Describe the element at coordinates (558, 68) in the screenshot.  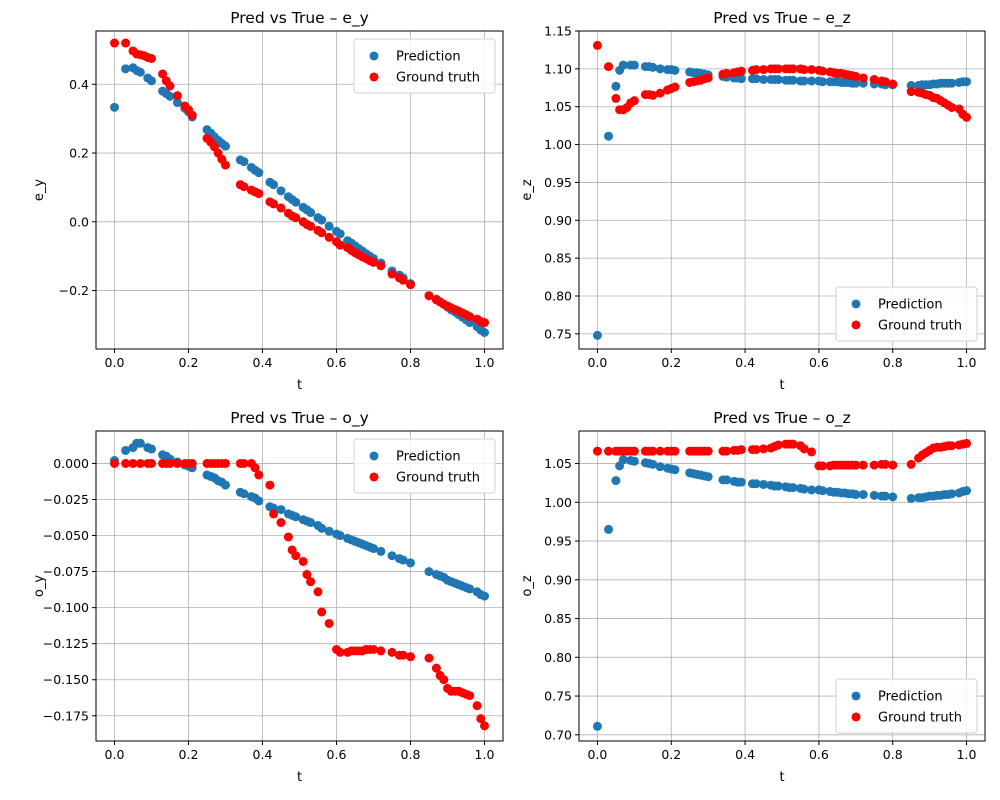
I see `y-tick-label: 1.10` at that location.